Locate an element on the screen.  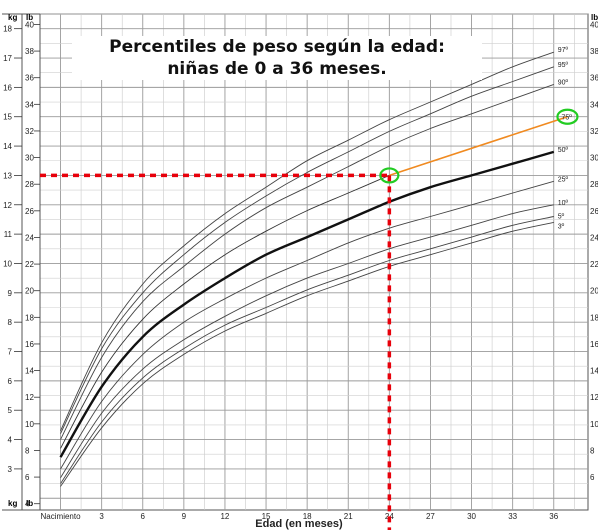
title-line-1: Percentiles de peso según la edad: is located at coordinates (277, 47).